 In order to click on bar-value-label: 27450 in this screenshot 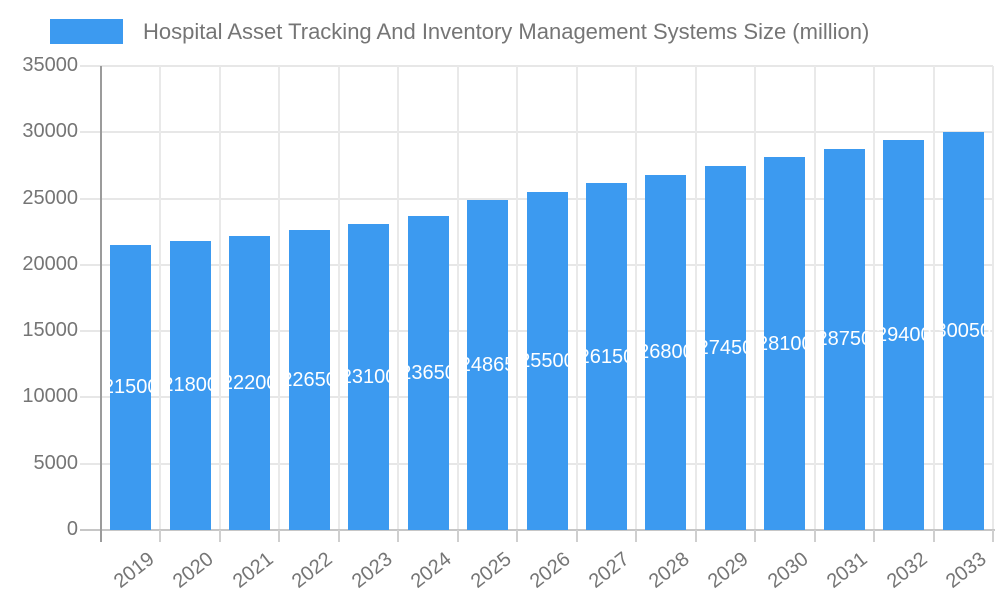, I will do `click(725, 348)`.